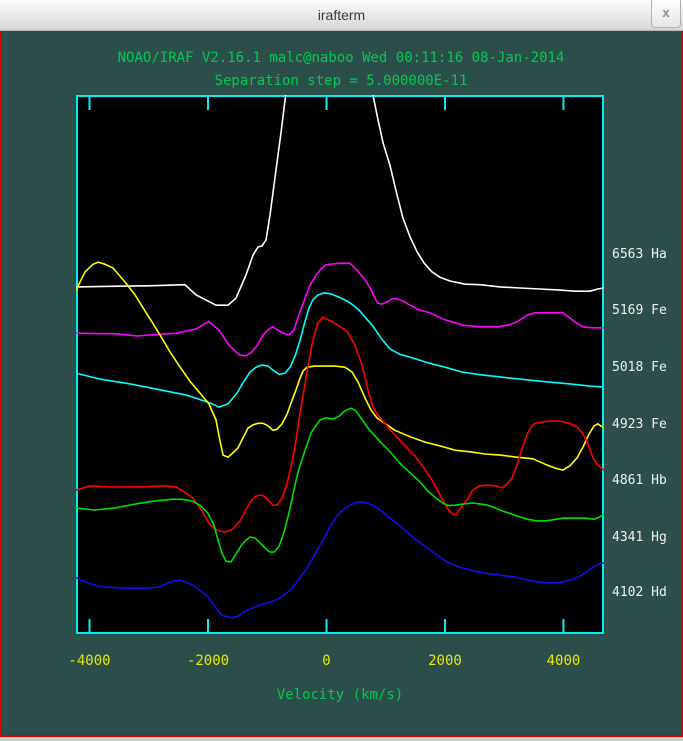 This screenshot has height=741, width=683. What do you see at coordinates (341, 81) in the screenshot?
I see `separation-step-line: Separation step = 5.000000E-11` at bounding box center [341, 81].